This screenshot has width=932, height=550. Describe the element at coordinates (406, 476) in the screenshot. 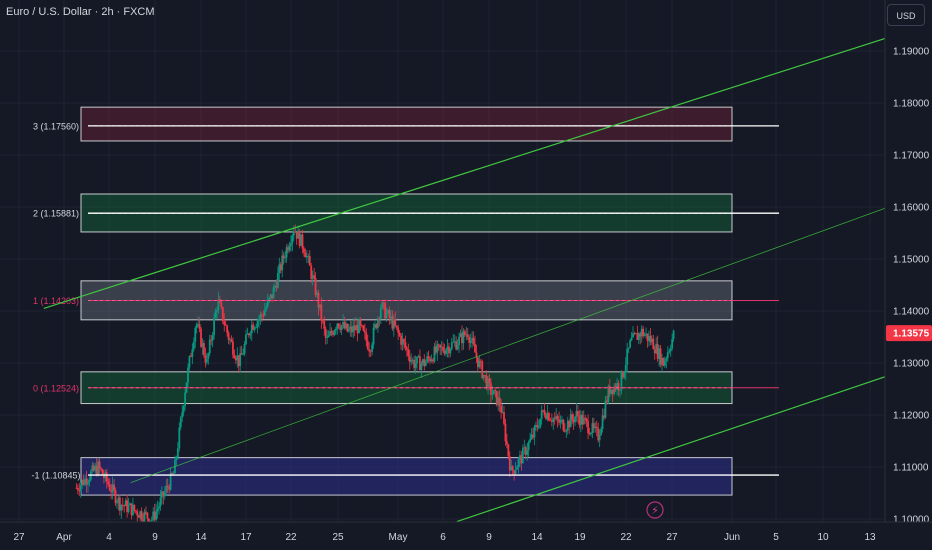

I see `level-zone` at that location.